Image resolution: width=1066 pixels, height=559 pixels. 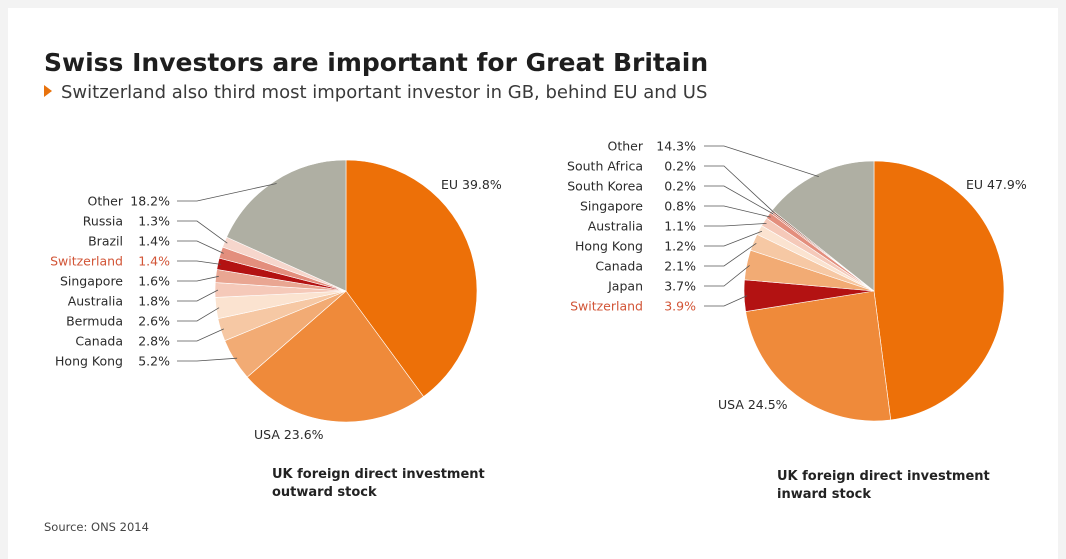 What do you see at coordinates (680, 226) in the screenshot?
I see `legend-value-australia: 1.1%` at bounding box center [680, 226].